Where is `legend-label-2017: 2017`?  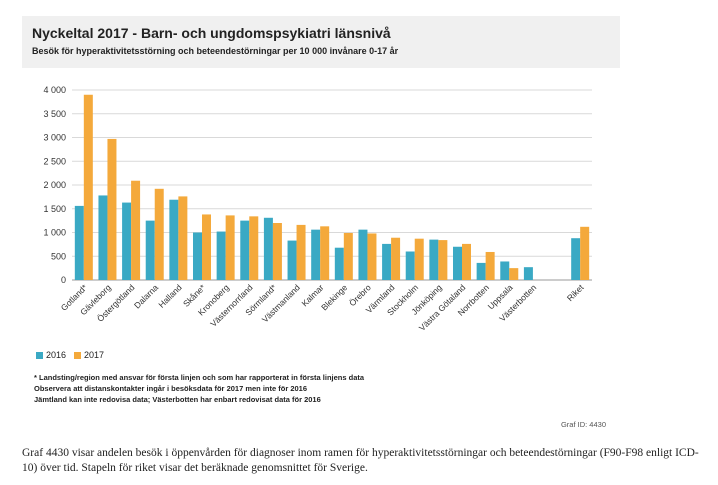 legend-label-2017: 2017 is located at coordinates (94, 355).